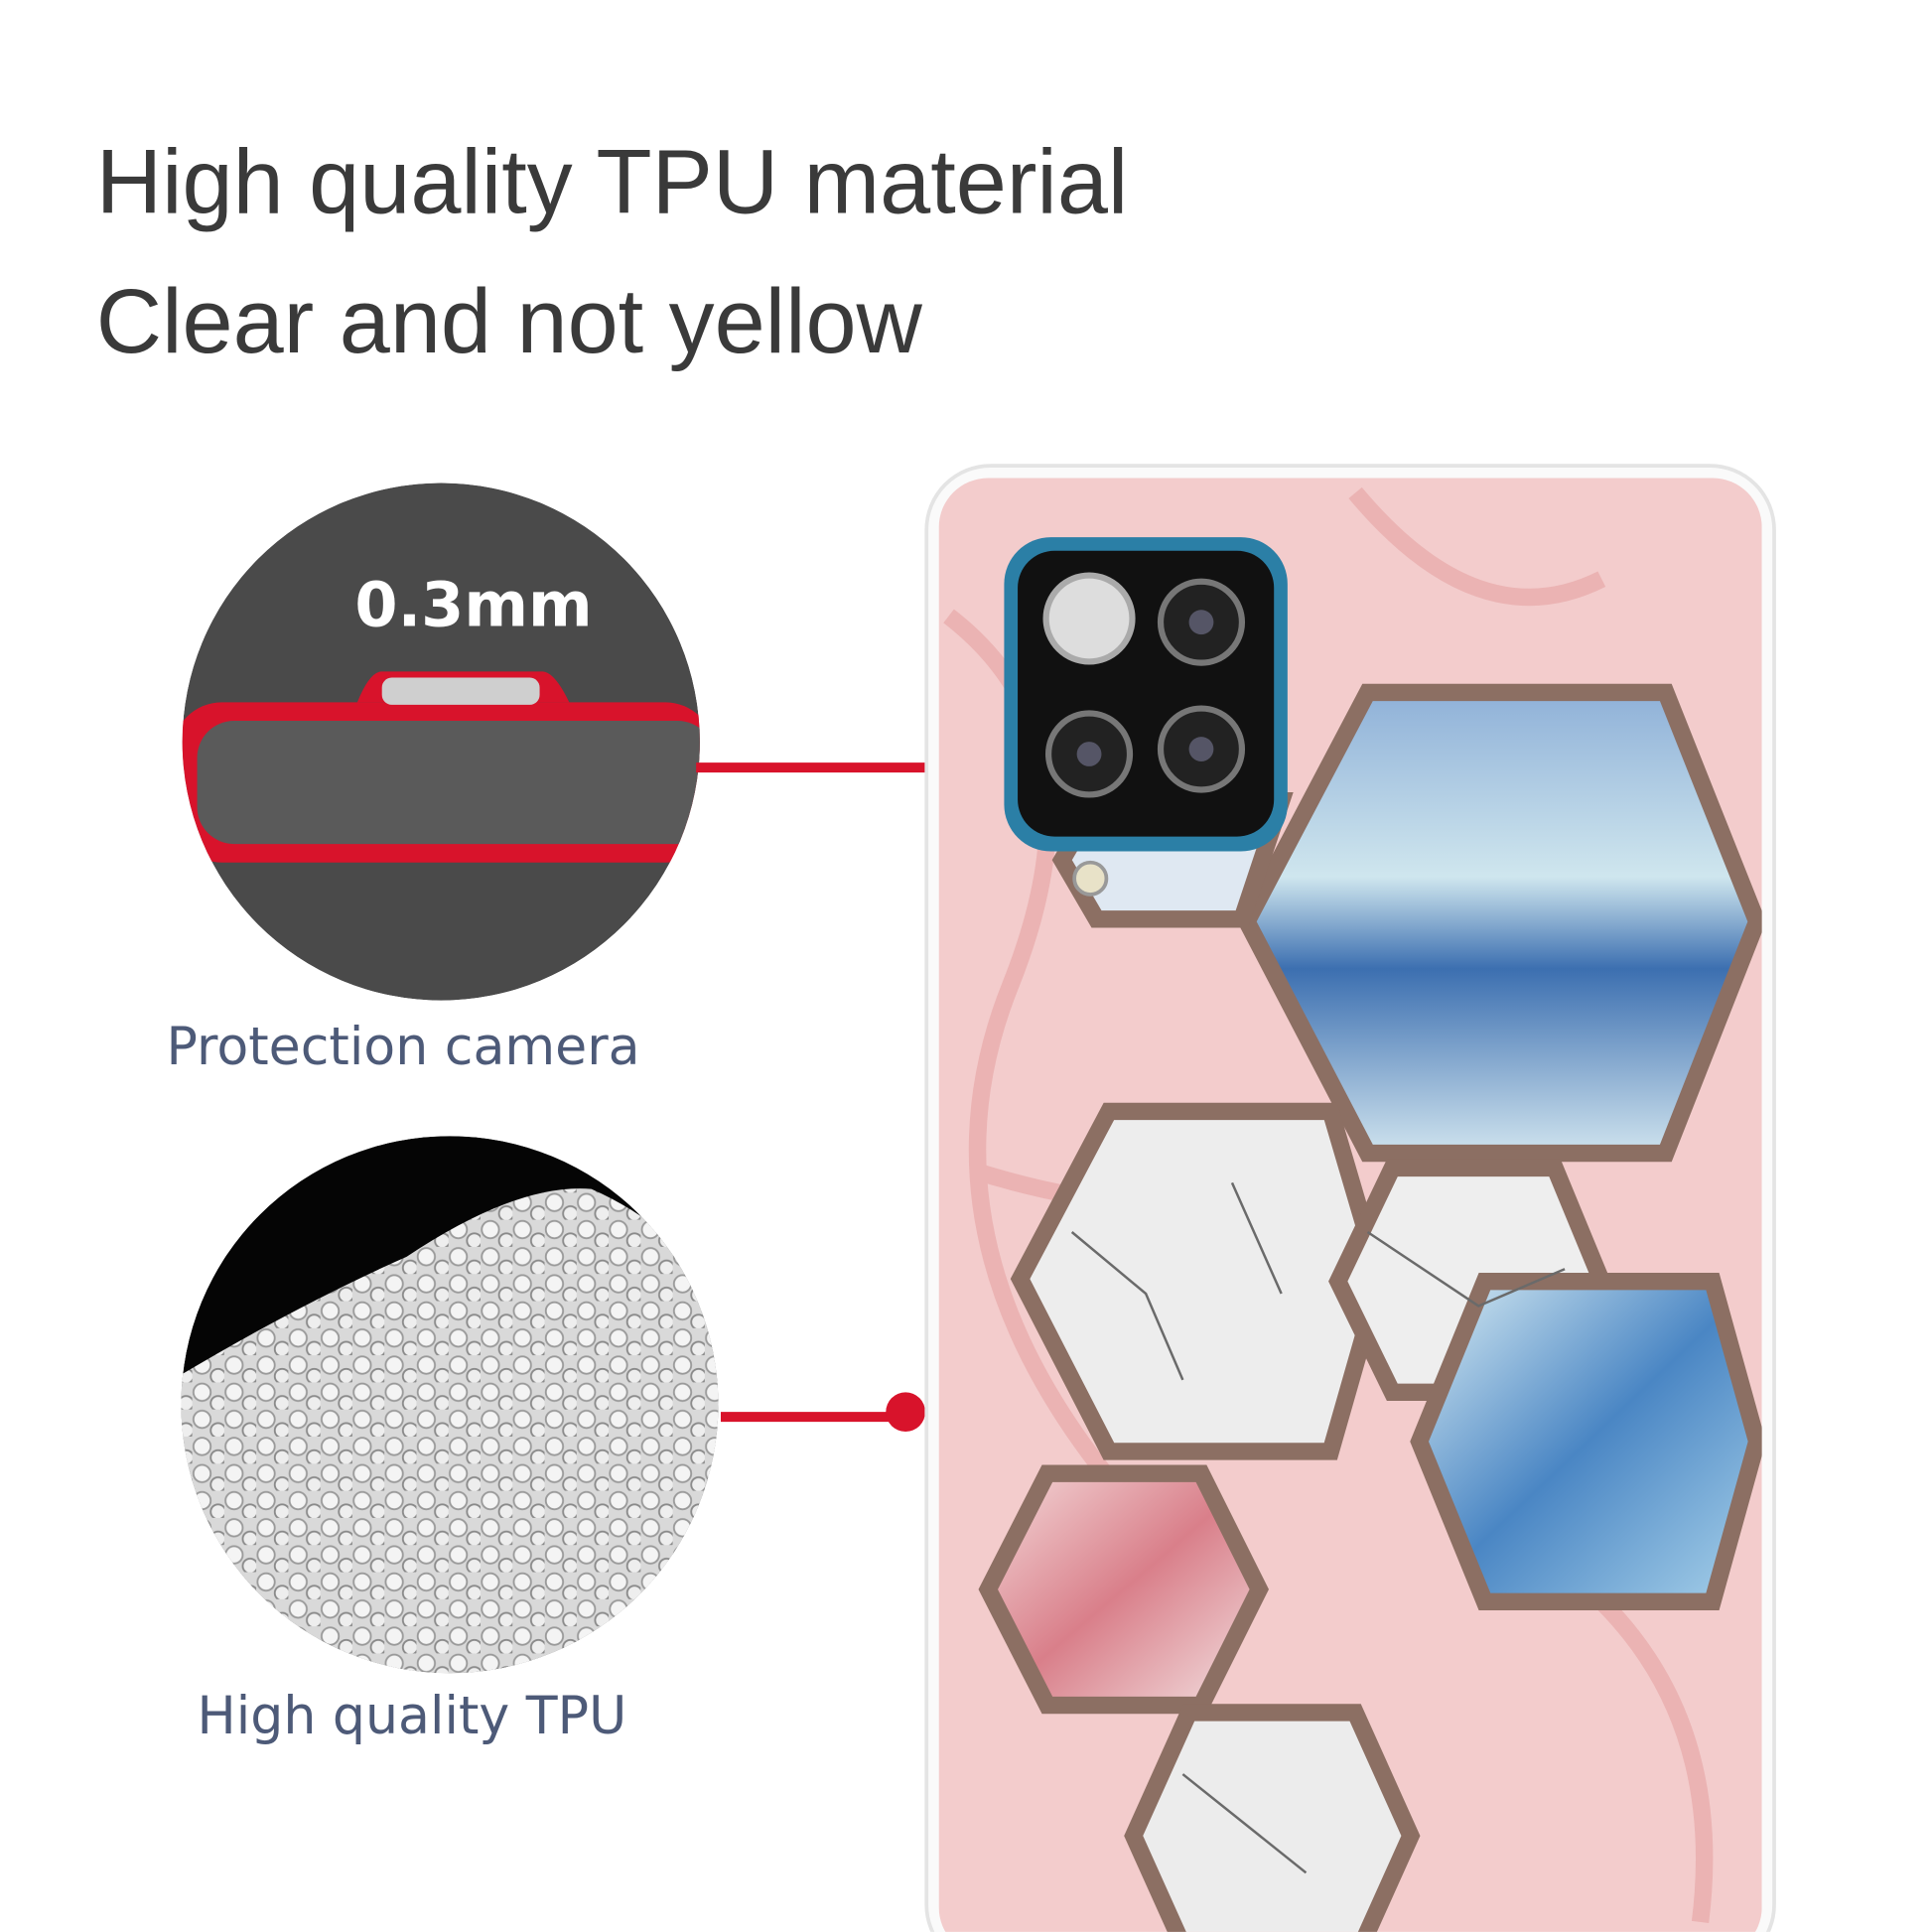  Describe the element at coordinates (1586, 1441) in the screenshot. I see `hex-blue-small` at that location.